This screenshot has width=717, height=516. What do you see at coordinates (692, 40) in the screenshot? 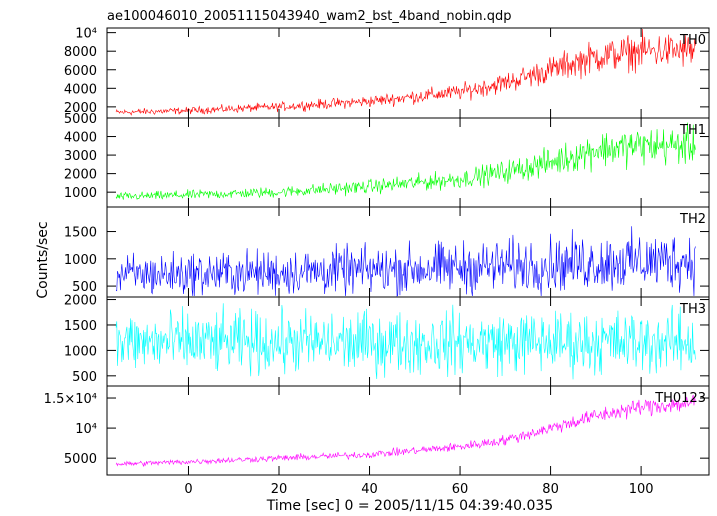
I see `series-label-th0: TH0` at bounding box center [692, 40].